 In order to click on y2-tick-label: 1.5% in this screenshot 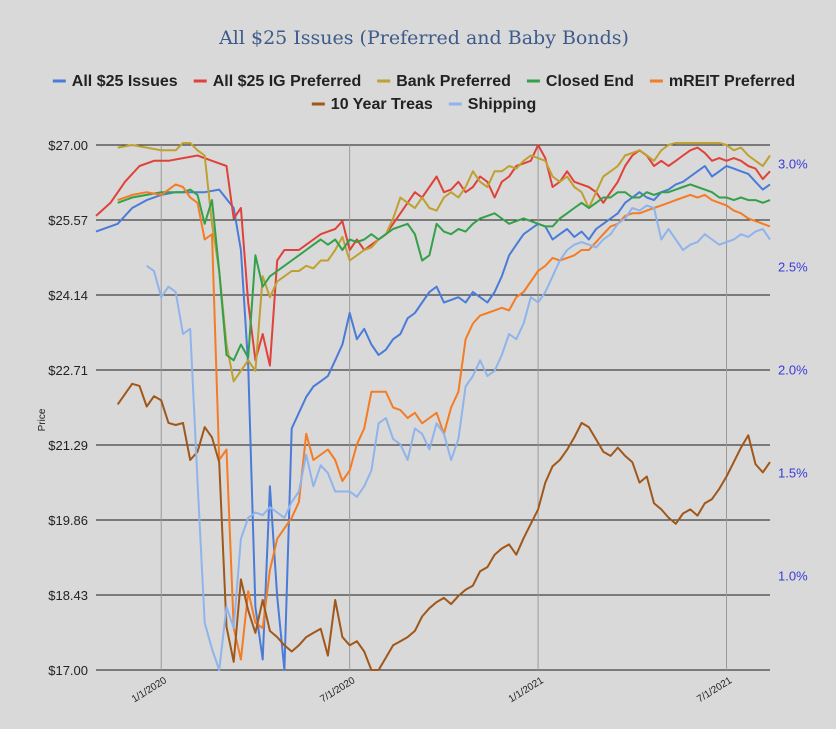, I will do `click(793, 472)`.